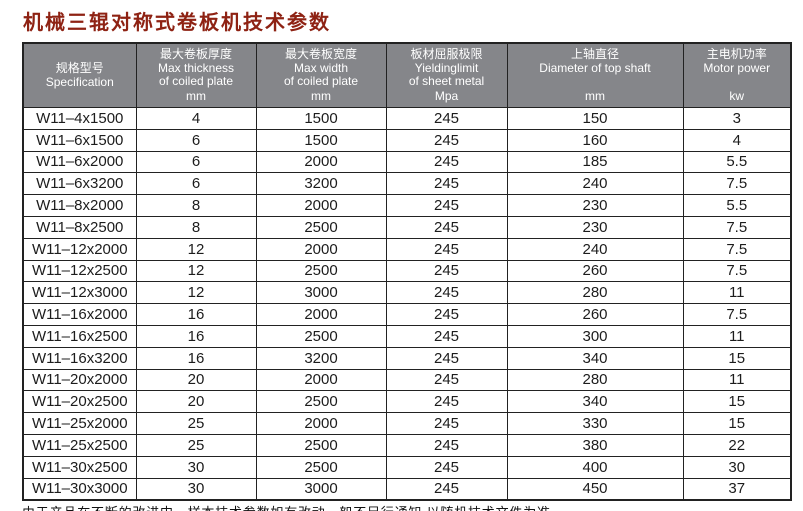  Describe the element at coordinates (595, 249) in the screenshot. I see `table-cell: 240` at that location.